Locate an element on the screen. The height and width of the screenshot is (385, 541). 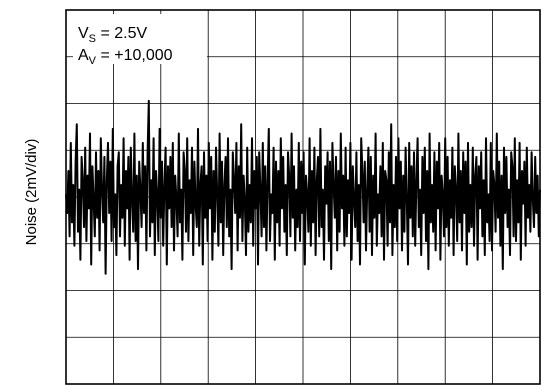
annotation-box: VS = 2.5V AV = +10,000 is located at coordinates (140, 40).